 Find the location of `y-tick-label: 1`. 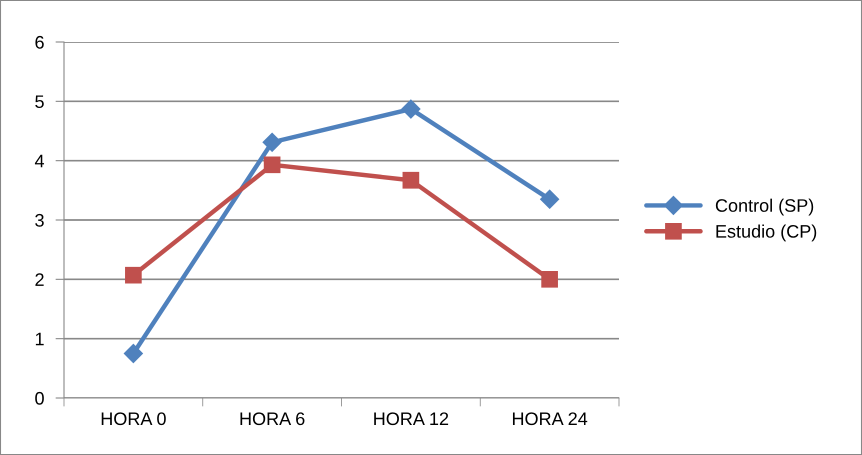

y-tick-label: 1 is located at coordinates (40, 339).